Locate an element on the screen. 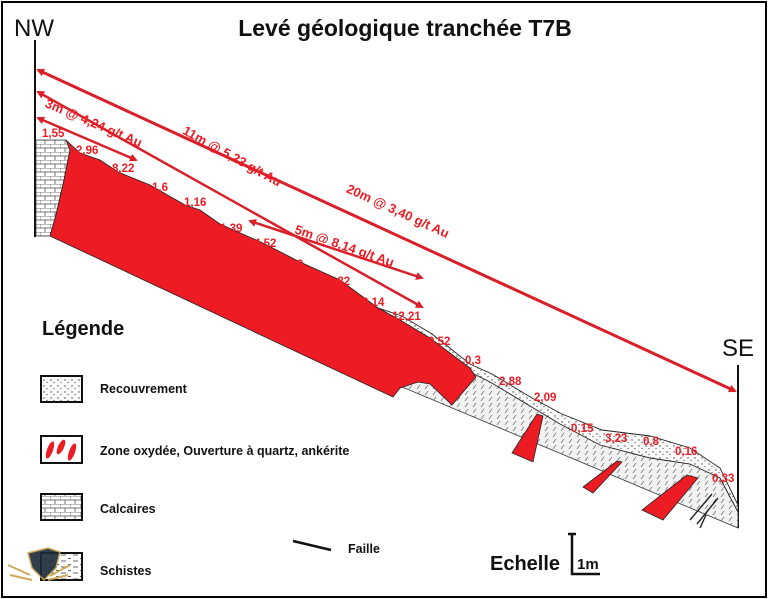 This screenshot has width=768, height=599. assay-value: 2,88 is located at coordinates (510, 382).